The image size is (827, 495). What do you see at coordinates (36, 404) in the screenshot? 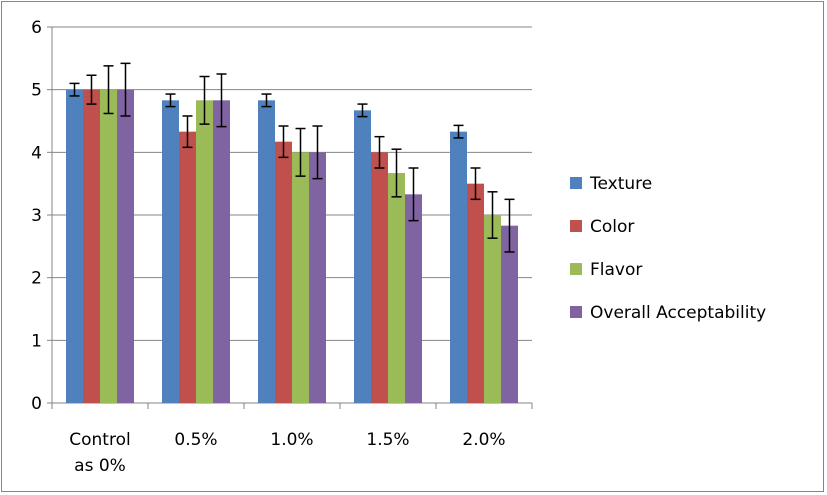
I see `y-tick-label: 0` at bounding box center [36, 404].